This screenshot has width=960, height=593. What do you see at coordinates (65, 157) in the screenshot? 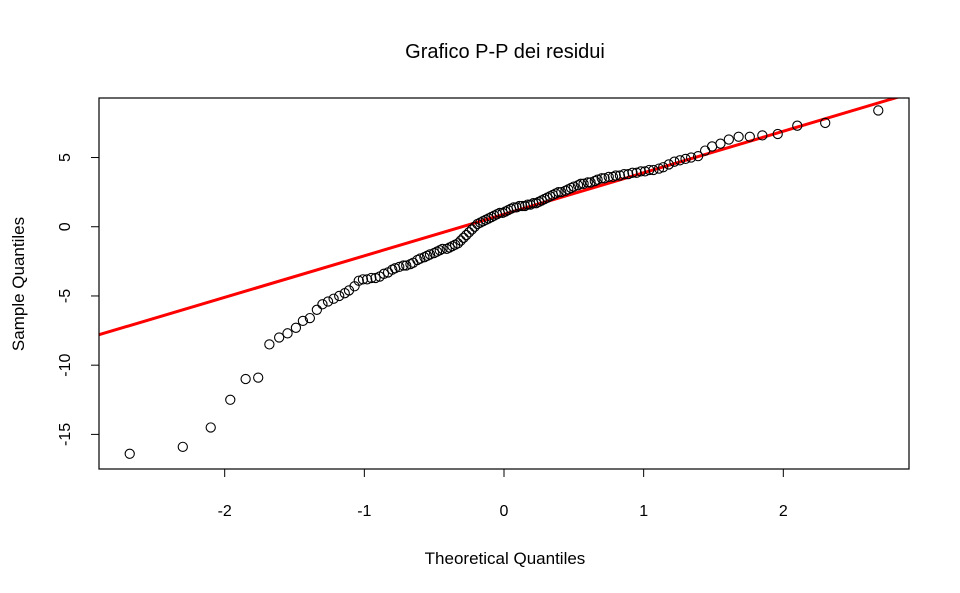
I see `y-tick-label: 5` at bounding box center [65, 157].